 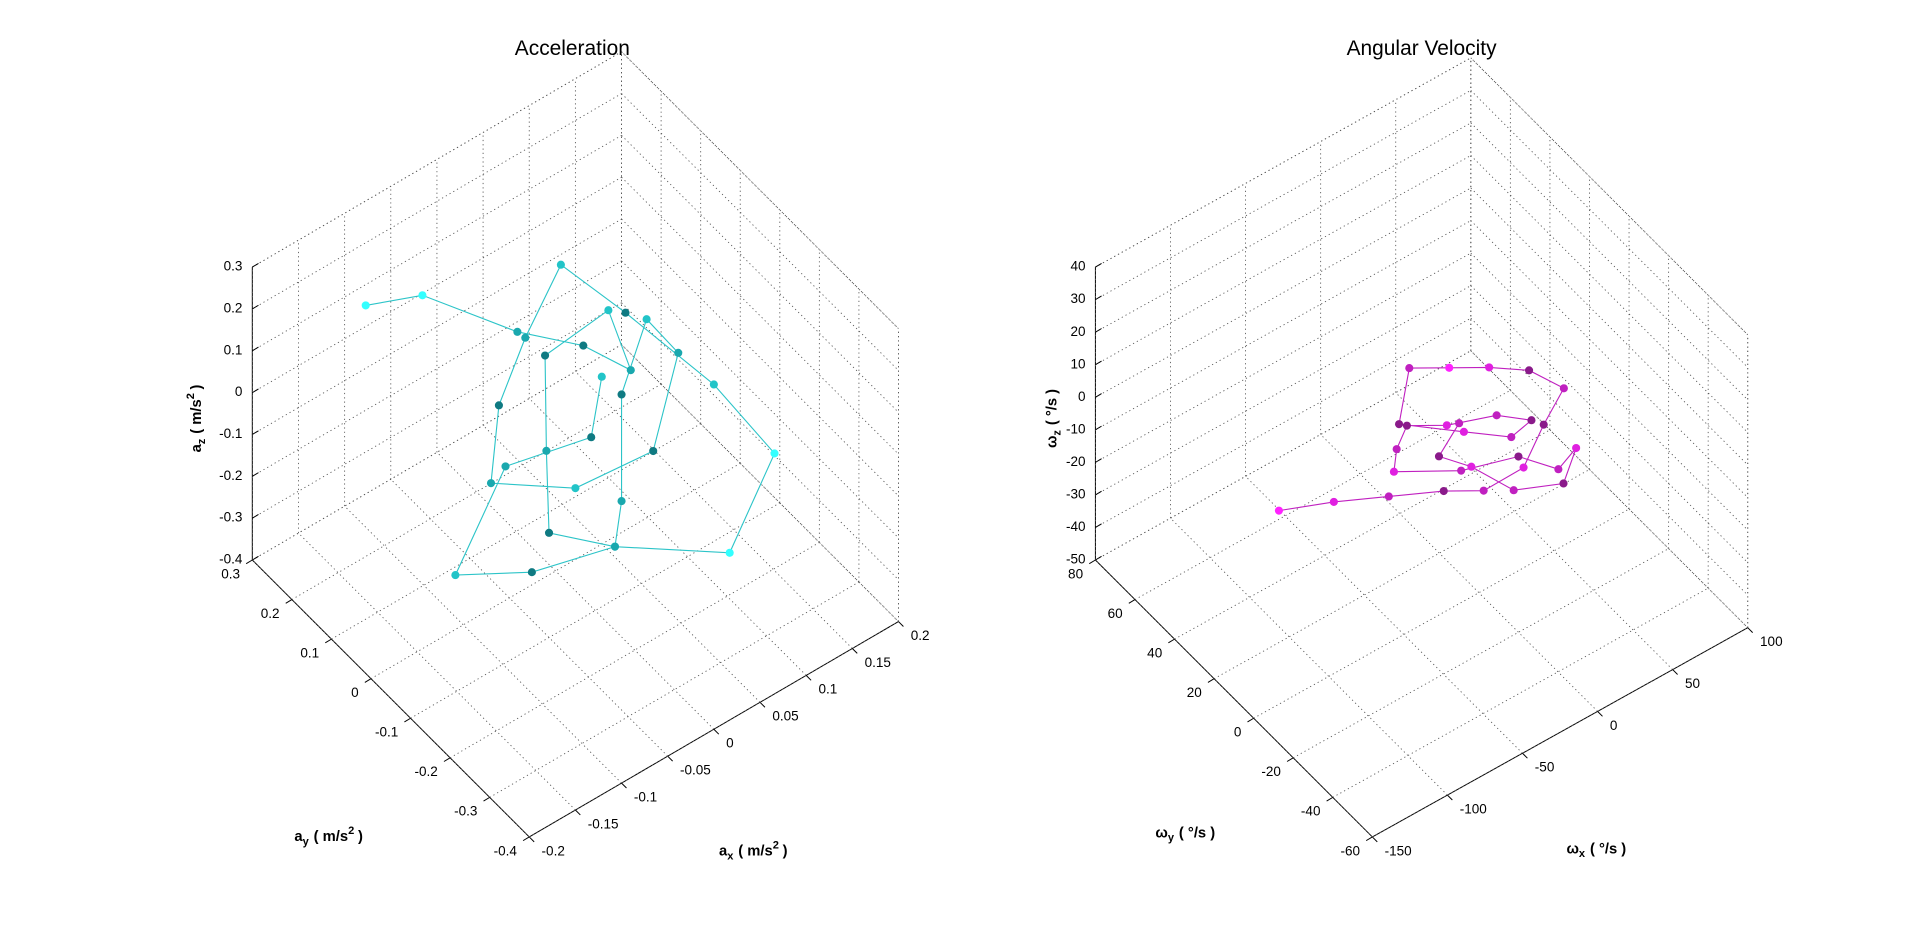 What do you see at coordinates (426, 771) in the screenshot?
I see `y-tick-label: -0.2` at bounding box center [426, 771].